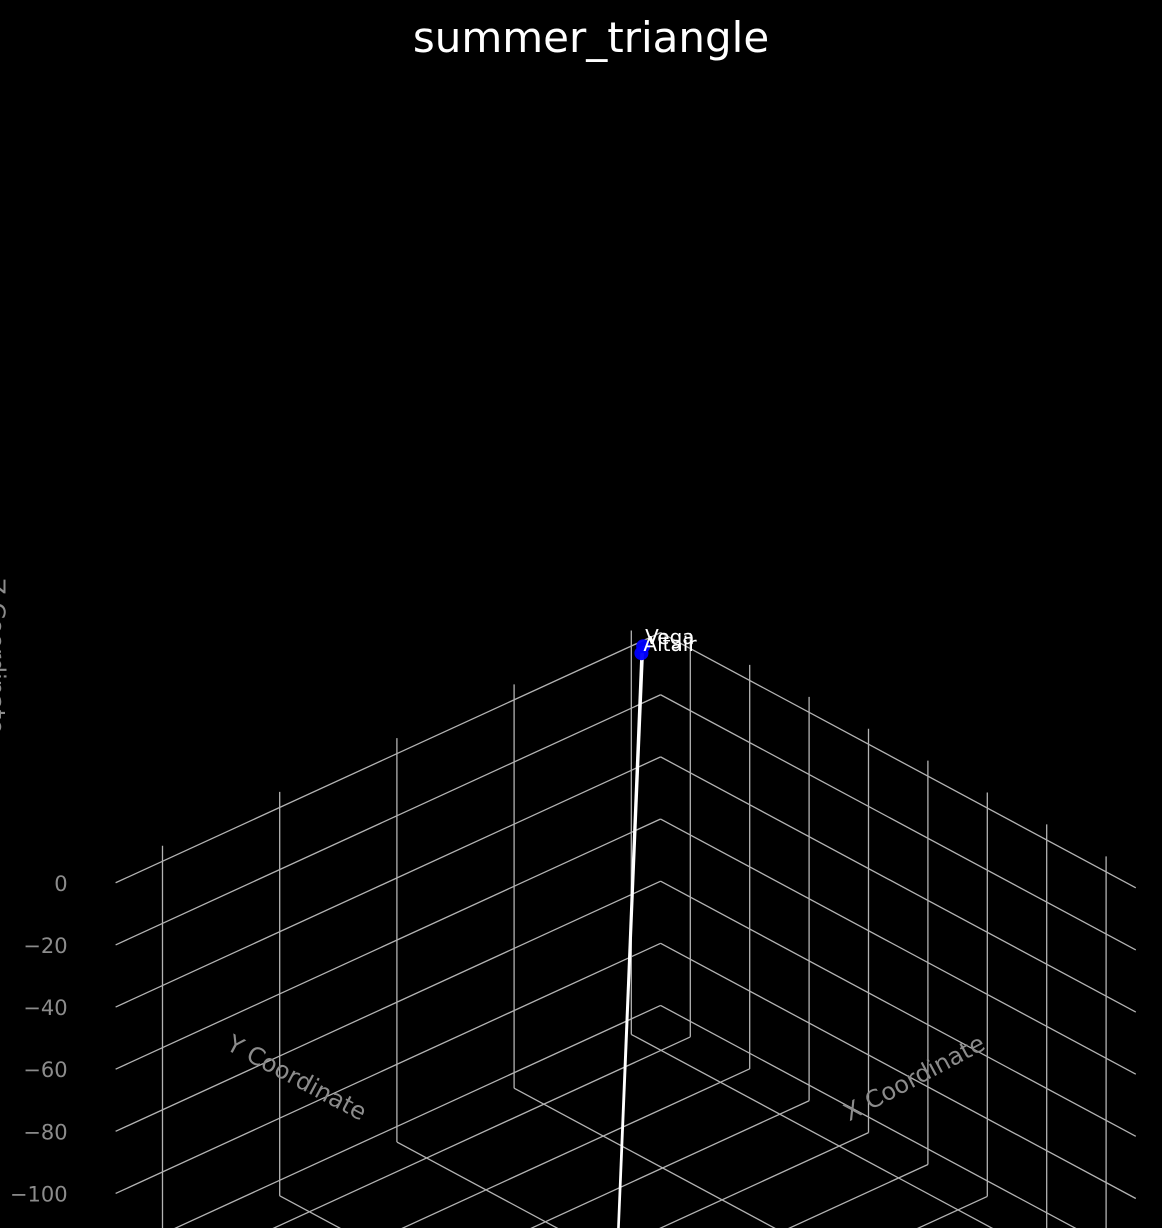 The height and width of the screenshot is (1228, 1162). Describe the element at coordinates (914, 1078) in the screenshot. I see `x-axis-label: X Coordinate` at that location.